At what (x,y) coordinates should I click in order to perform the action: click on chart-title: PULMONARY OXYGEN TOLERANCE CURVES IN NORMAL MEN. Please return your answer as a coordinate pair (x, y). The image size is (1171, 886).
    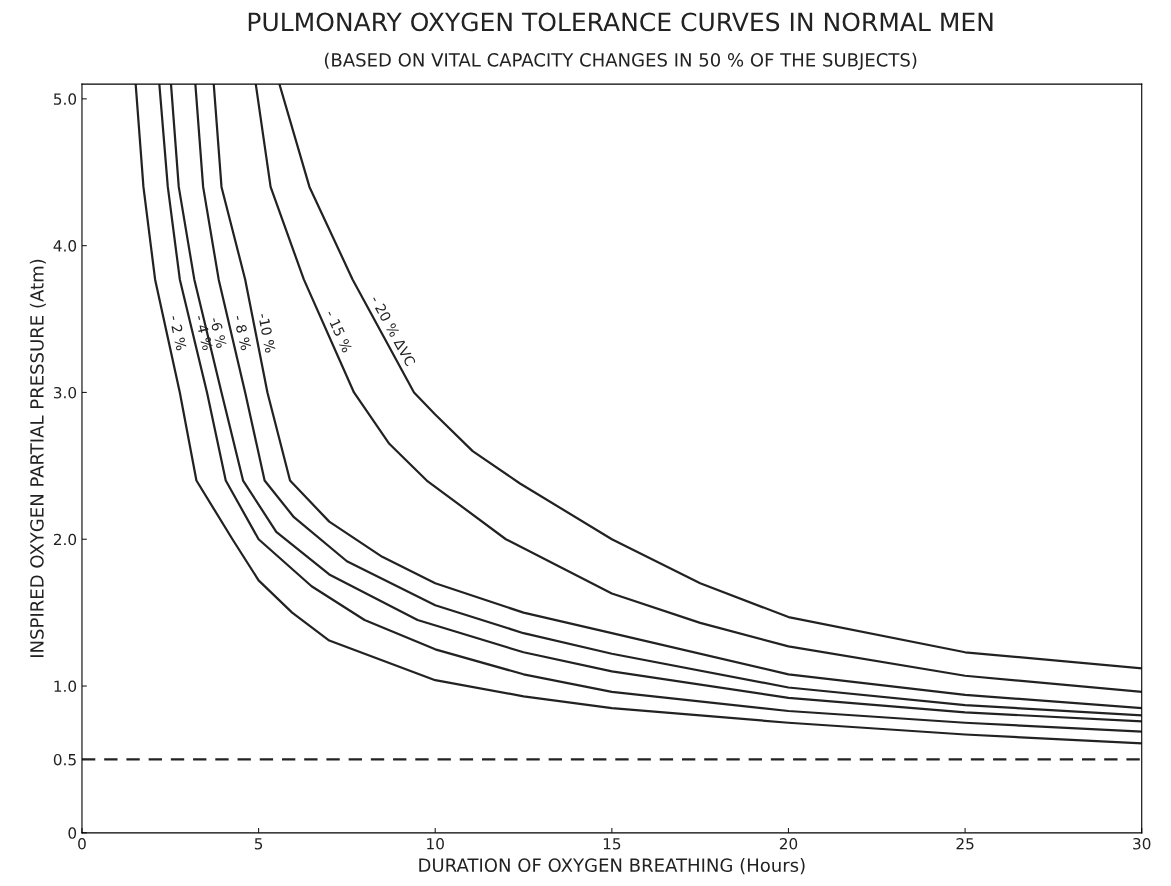
    Looking at the image, I should click on (620, 22).